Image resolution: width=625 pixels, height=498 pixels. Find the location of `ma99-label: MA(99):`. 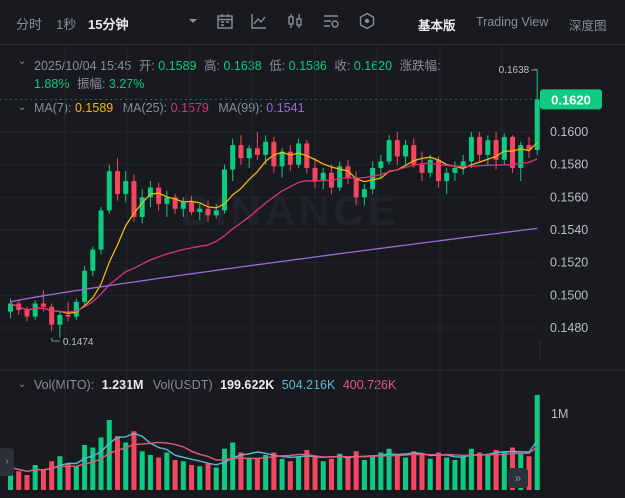

ma99-label: MA(99): is located at coordinates (240, 108).